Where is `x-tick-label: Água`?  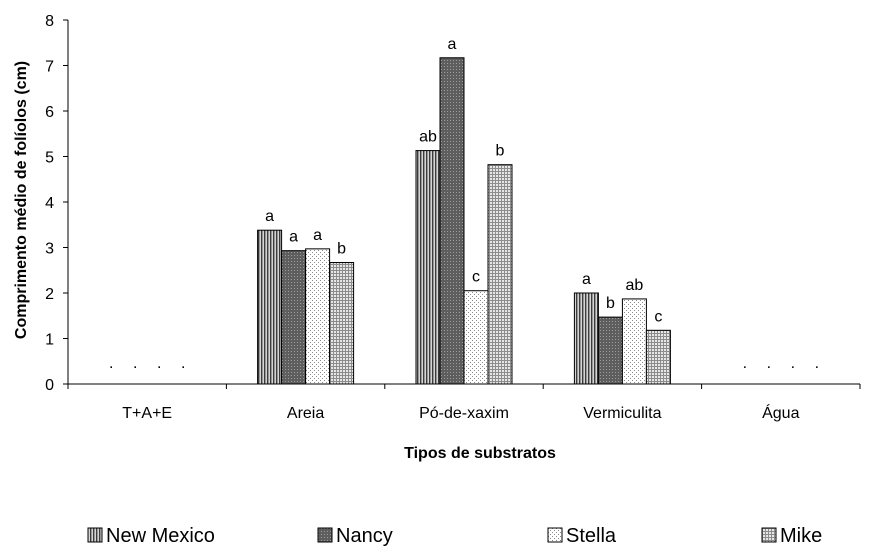 x-tick-label: Água is located at coordinates (780, 412).